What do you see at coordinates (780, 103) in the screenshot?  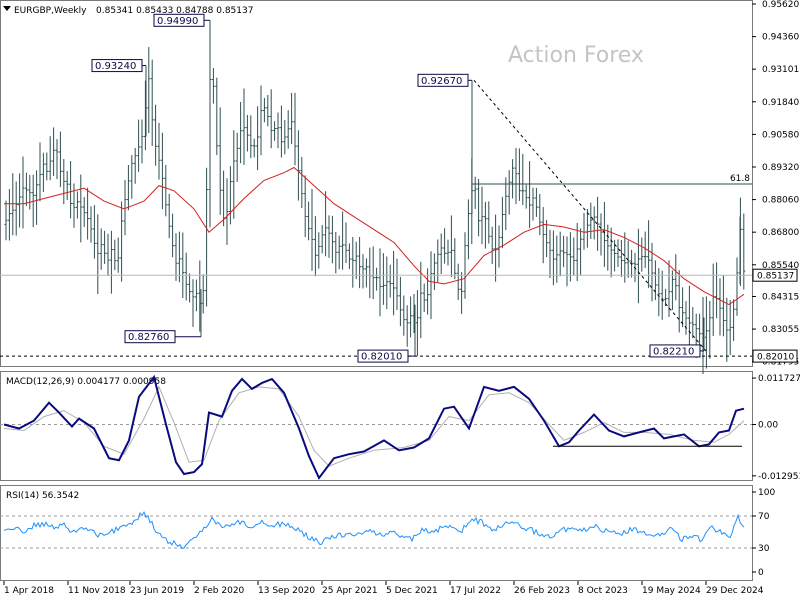 I see `price-tick-label: 0.91840` at bounding box center [780, 103].